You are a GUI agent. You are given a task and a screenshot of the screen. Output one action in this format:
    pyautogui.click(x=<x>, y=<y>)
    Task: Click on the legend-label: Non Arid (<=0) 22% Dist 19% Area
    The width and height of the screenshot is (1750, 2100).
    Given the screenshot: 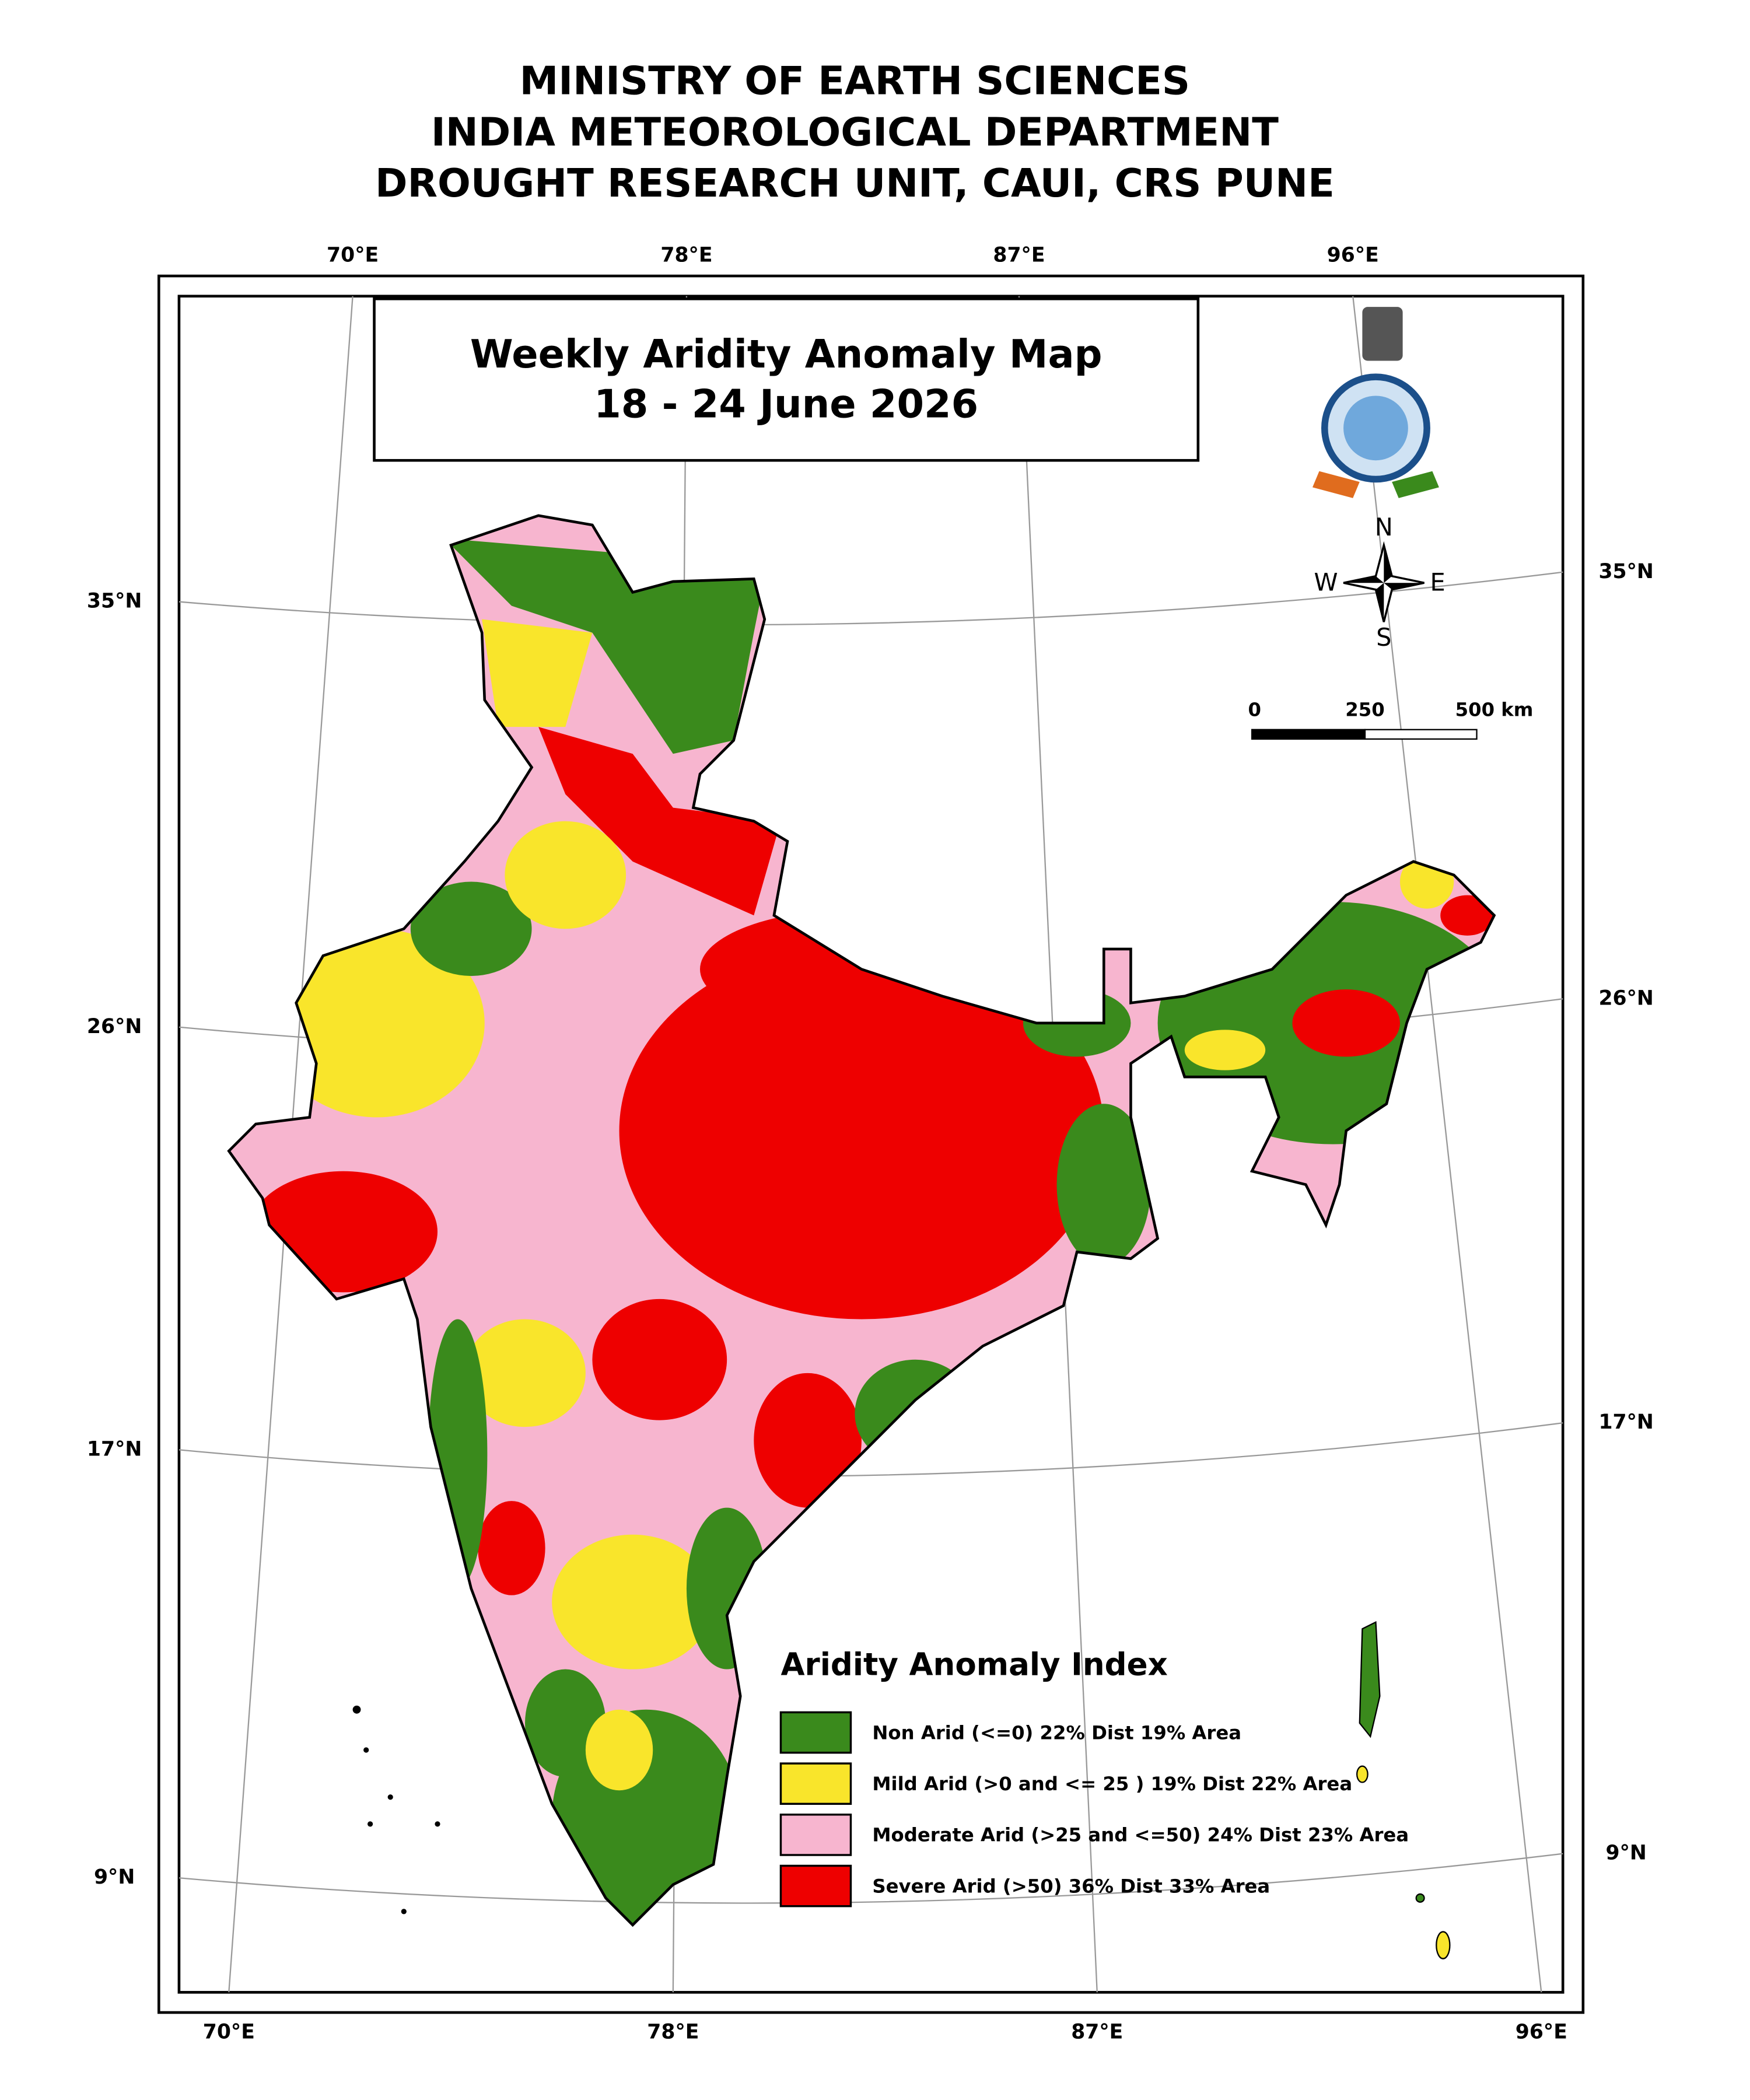 What is the action you would take?
    pyautogui.click(x=1056, y=1732)
    